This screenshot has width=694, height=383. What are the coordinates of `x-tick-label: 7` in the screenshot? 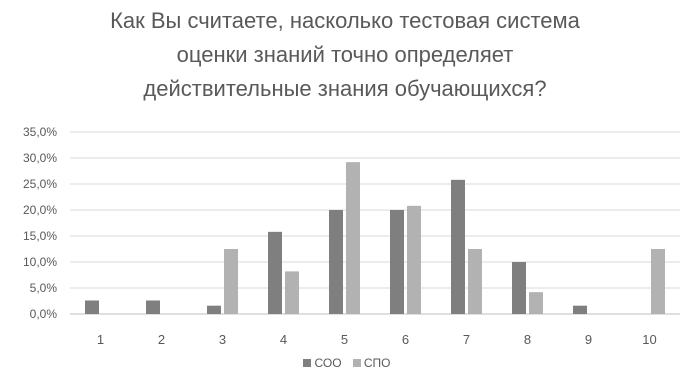 It's located at (466, 339).